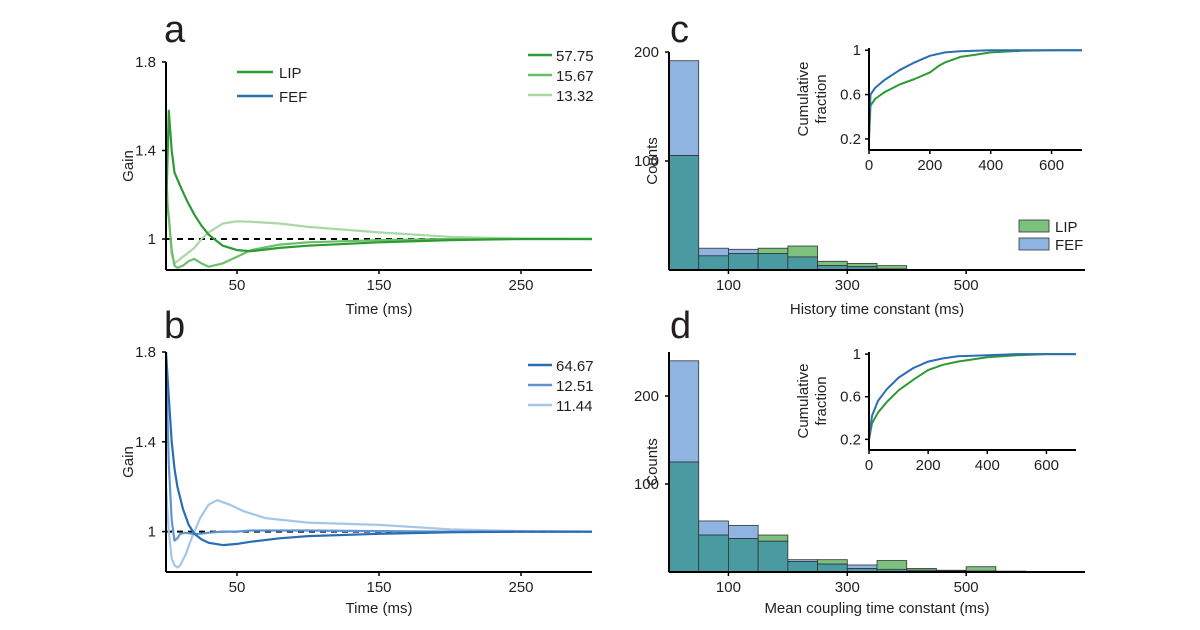  Describe the element at coordinates (857, 50) in the screenshot. I see `c-inset-y-tick-label: 1` at that location.